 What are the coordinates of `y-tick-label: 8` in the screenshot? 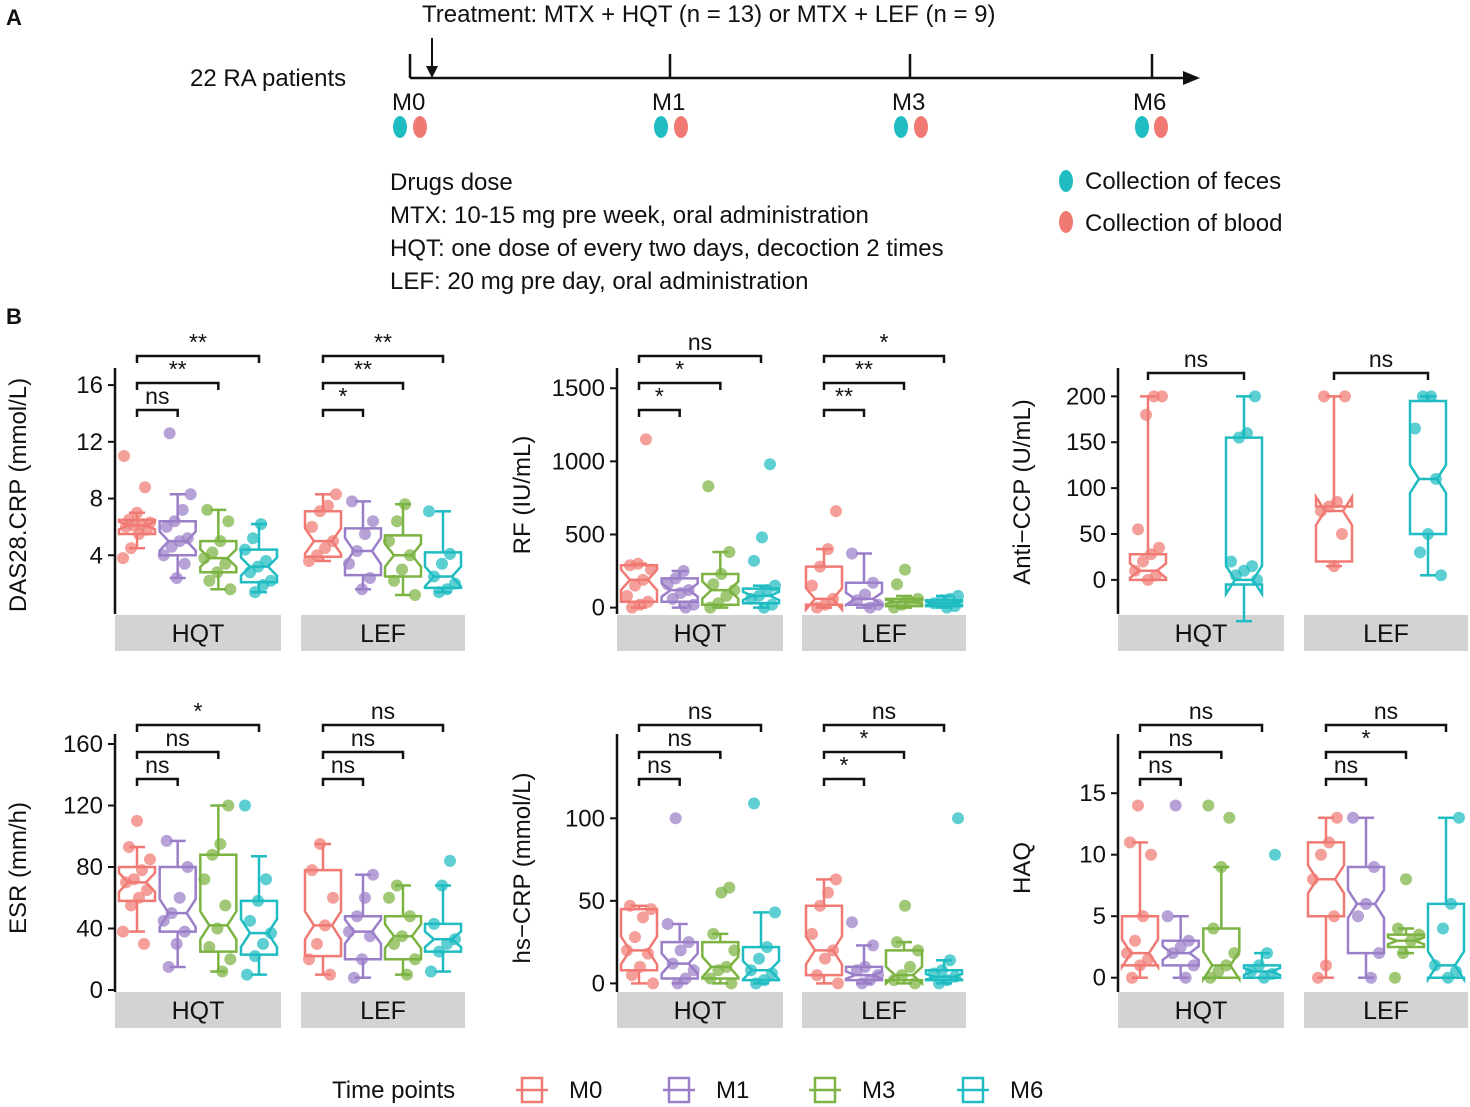 It's located at (96, 499).